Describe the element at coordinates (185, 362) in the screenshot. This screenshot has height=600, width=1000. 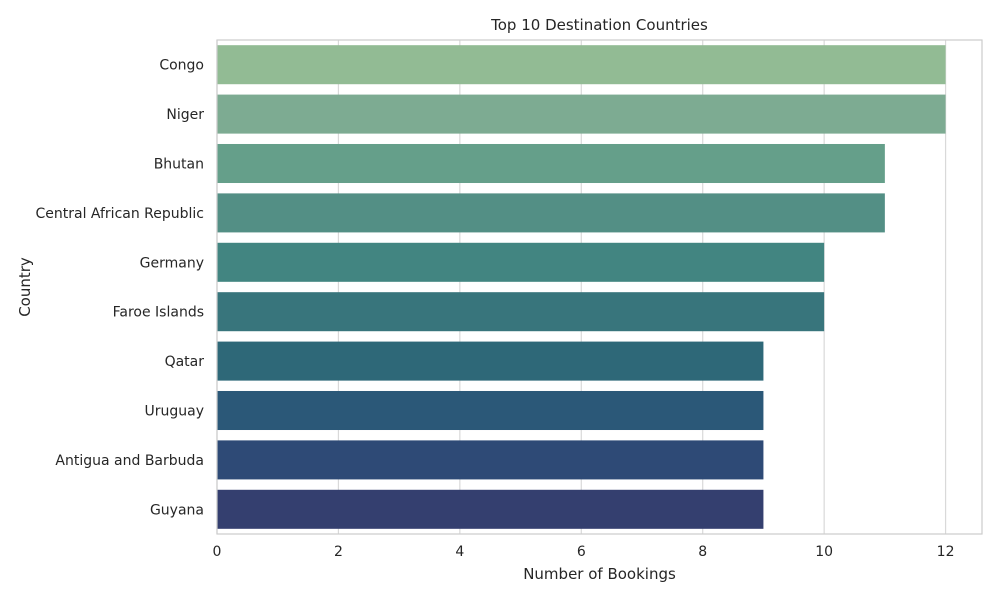
I see `y-tick-label: Qatar` at that location.